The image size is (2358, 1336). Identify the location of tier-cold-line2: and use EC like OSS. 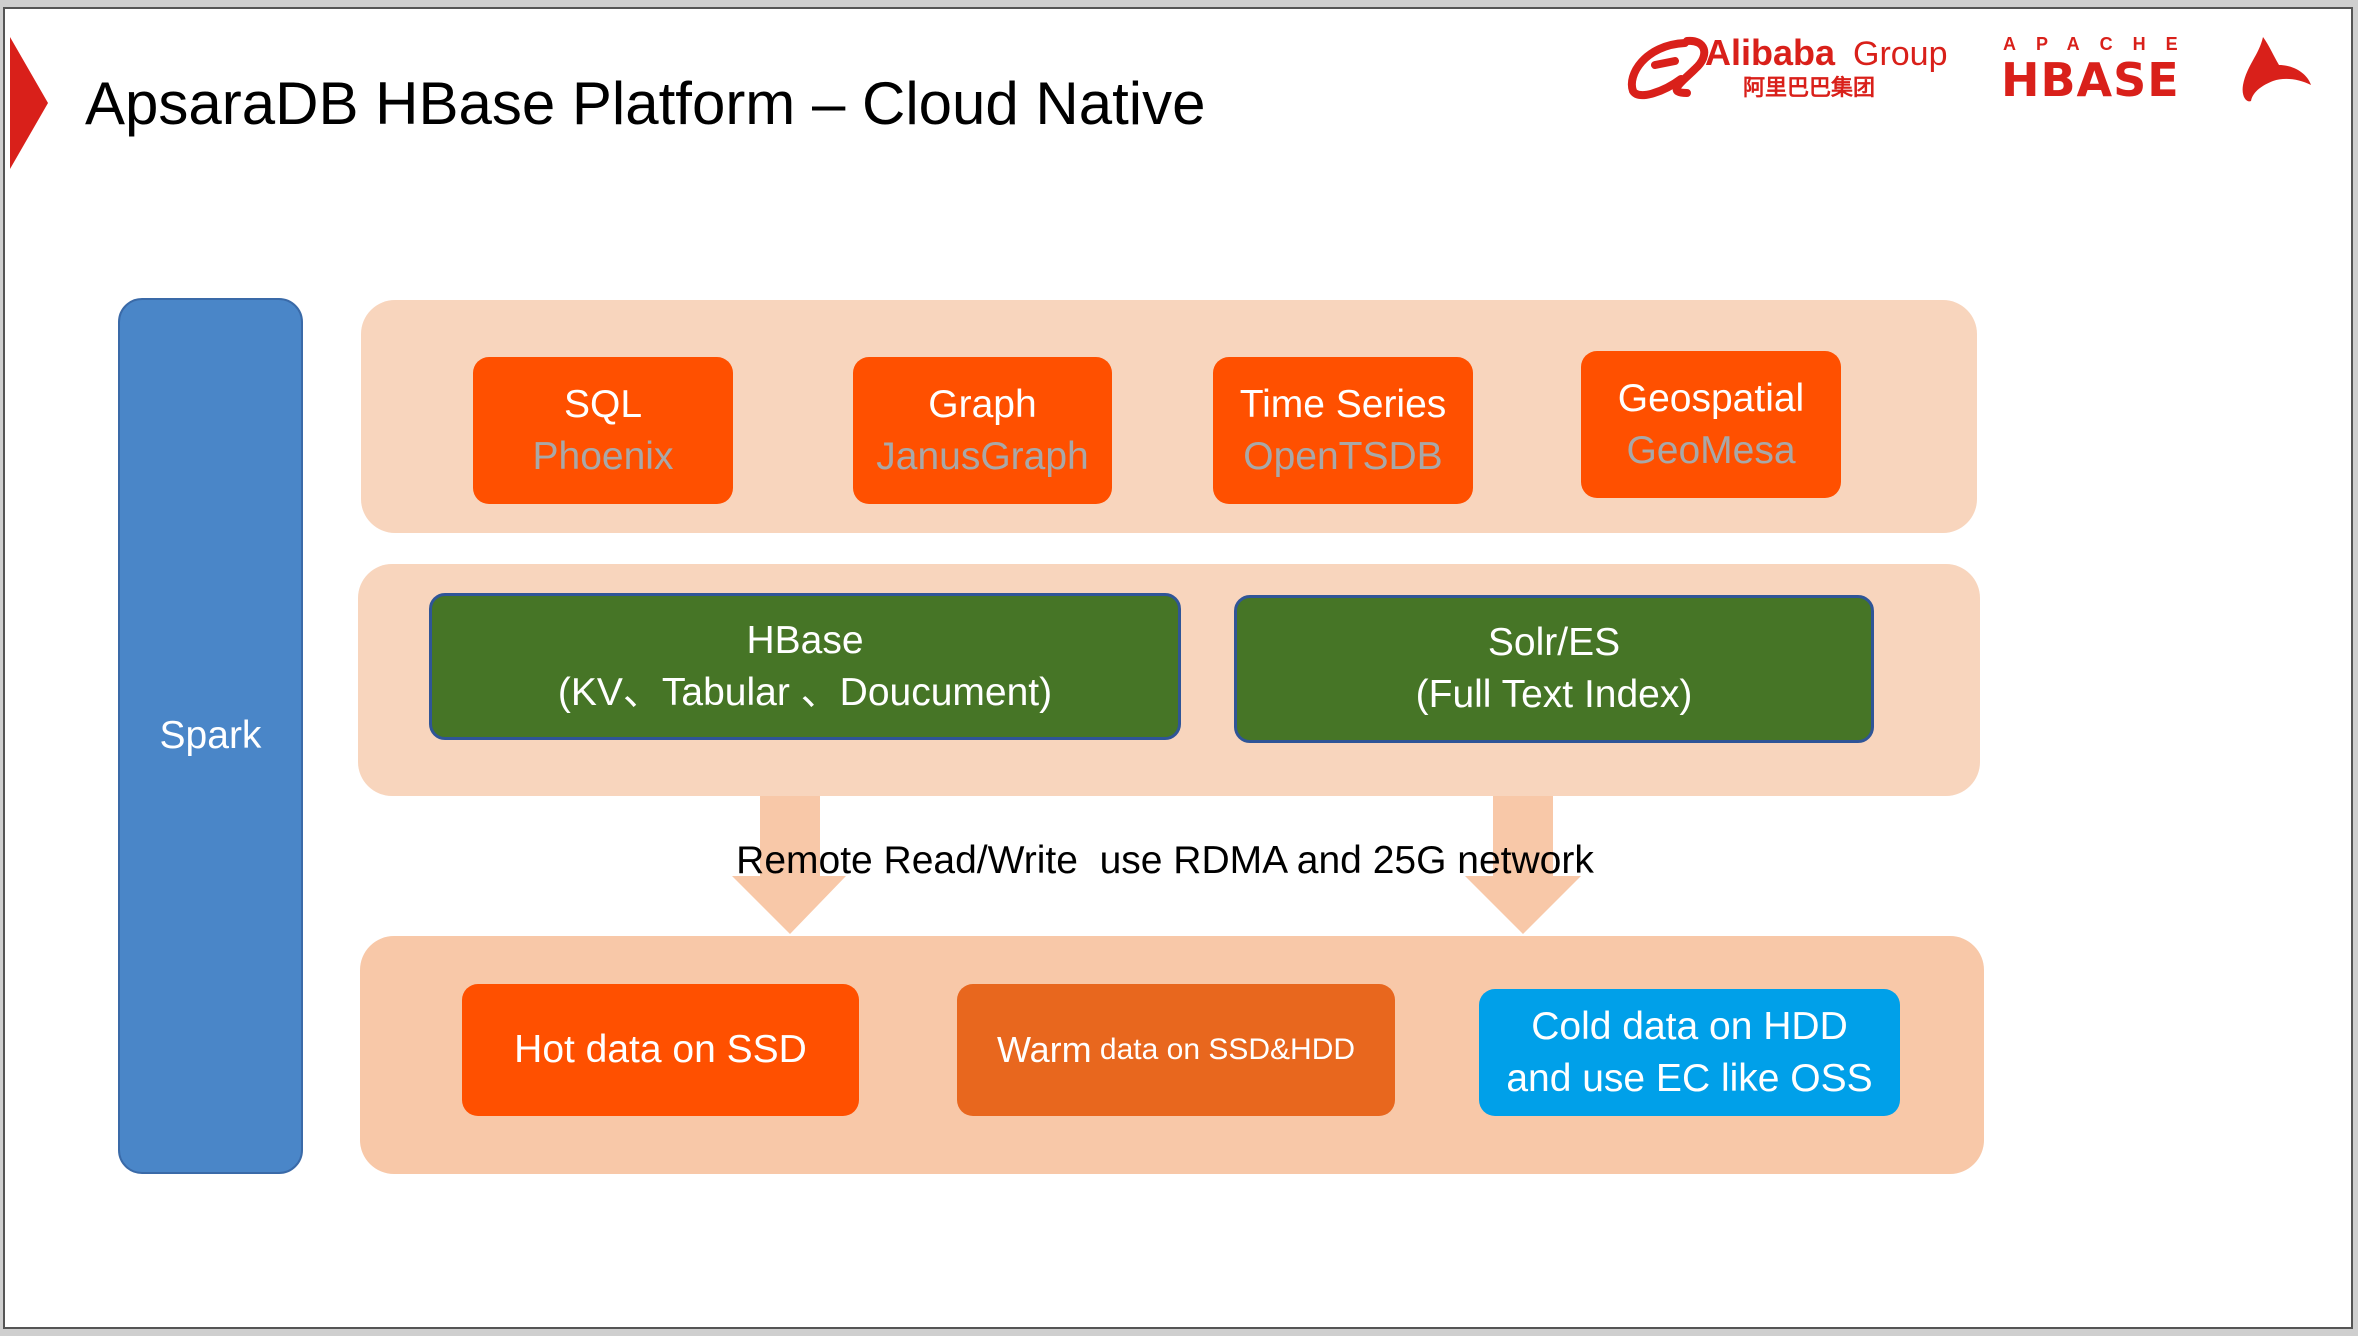
(1689, 1078).